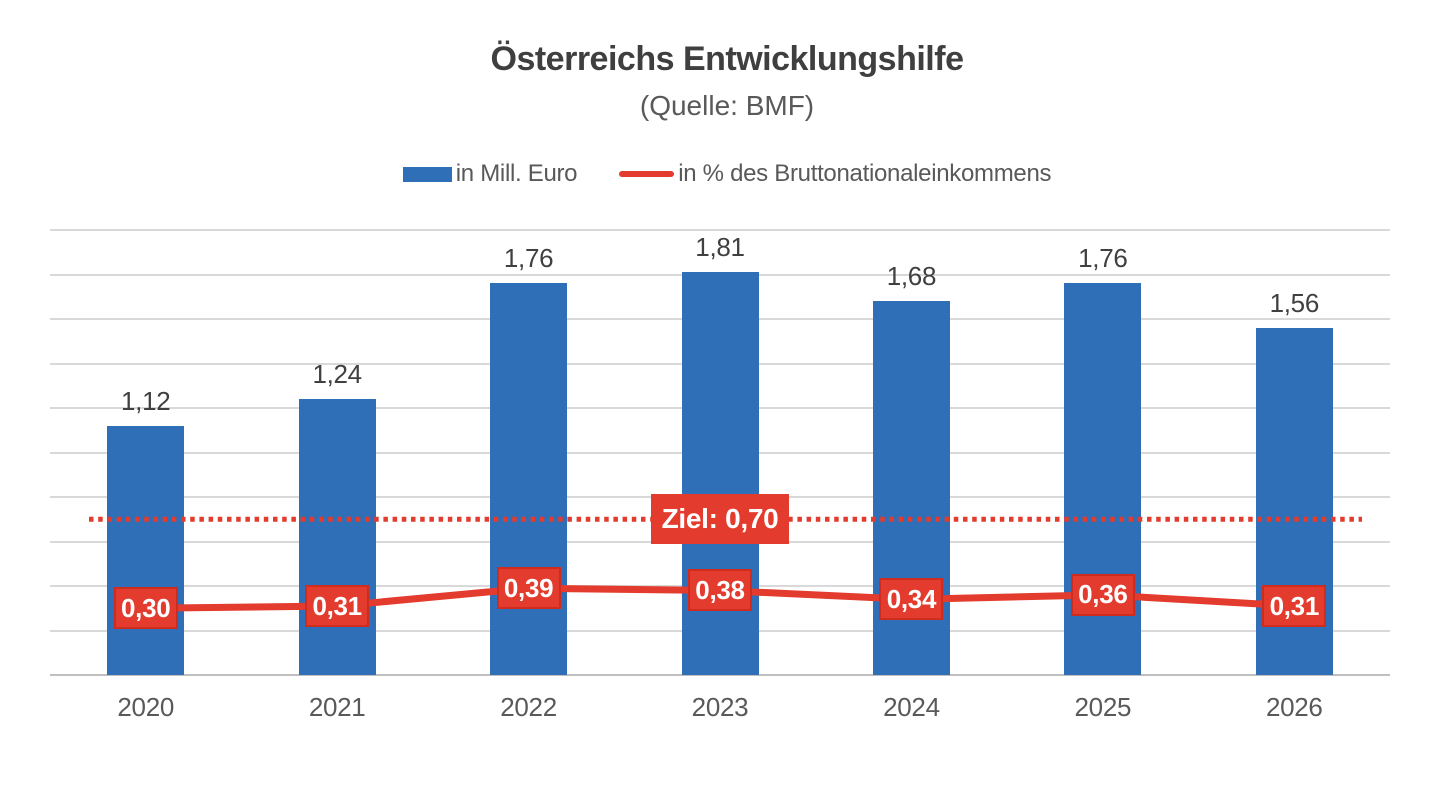  What do you see at coordinates (727, 59) in the screenshot?
I see `chart-title: Österreichs Entwicklungshilfe` at bounding box center [727, 59].